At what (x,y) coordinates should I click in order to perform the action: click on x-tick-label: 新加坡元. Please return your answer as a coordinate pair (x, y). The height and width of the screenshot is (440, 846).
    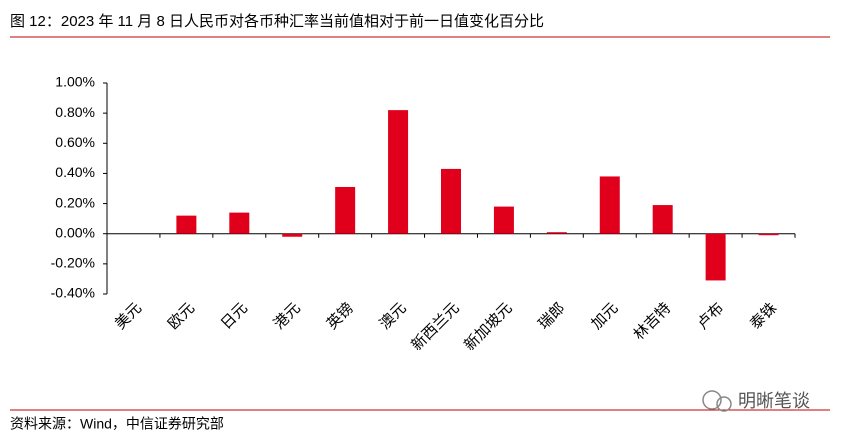
    Looking at the image, I should click on (488, 327).